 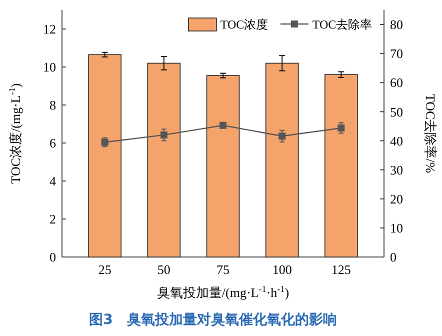 I want to click on y-tick-label: 6, so click(x=53, y=143).